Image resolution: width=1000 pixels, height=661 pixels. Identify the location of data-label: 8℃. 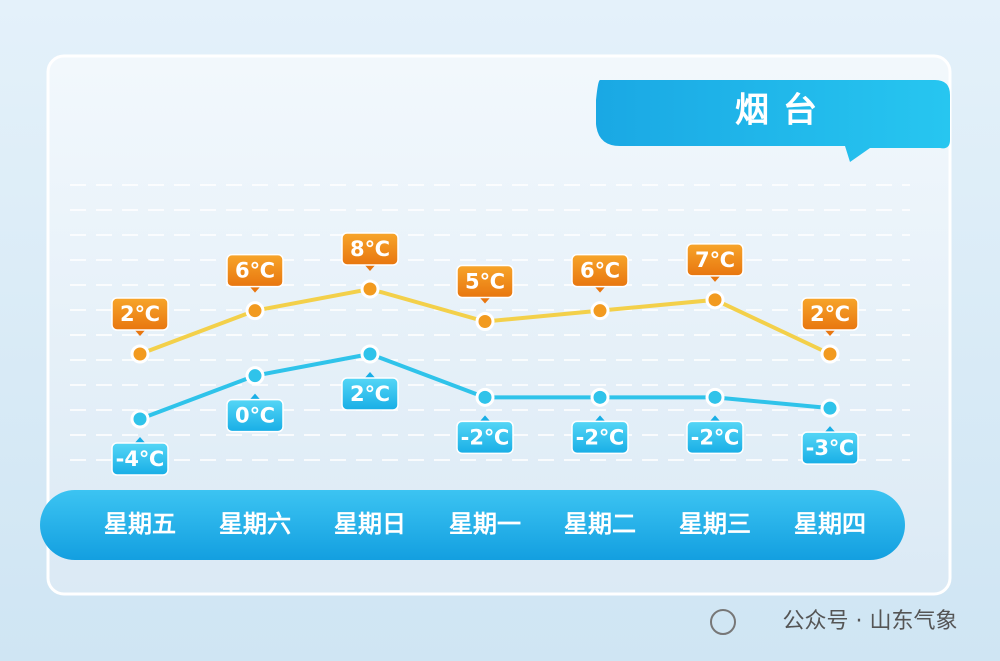
(370, 249).